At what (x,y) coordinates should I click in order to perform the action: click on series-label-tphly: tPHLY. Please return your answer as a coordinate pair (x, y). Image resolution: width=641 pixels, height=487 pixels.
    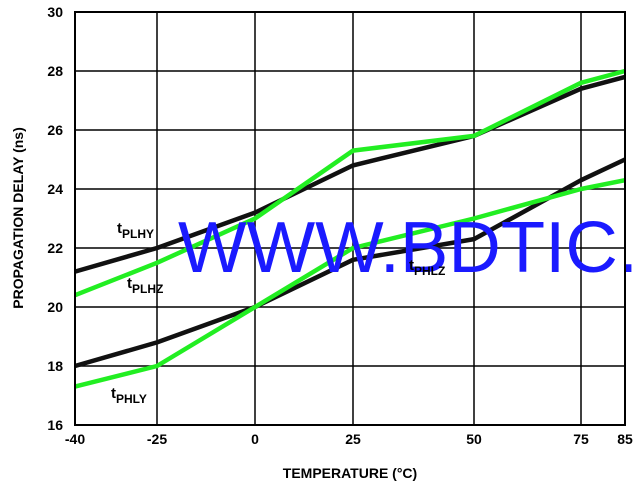
    Looking at the image, I should click on (129, 395).